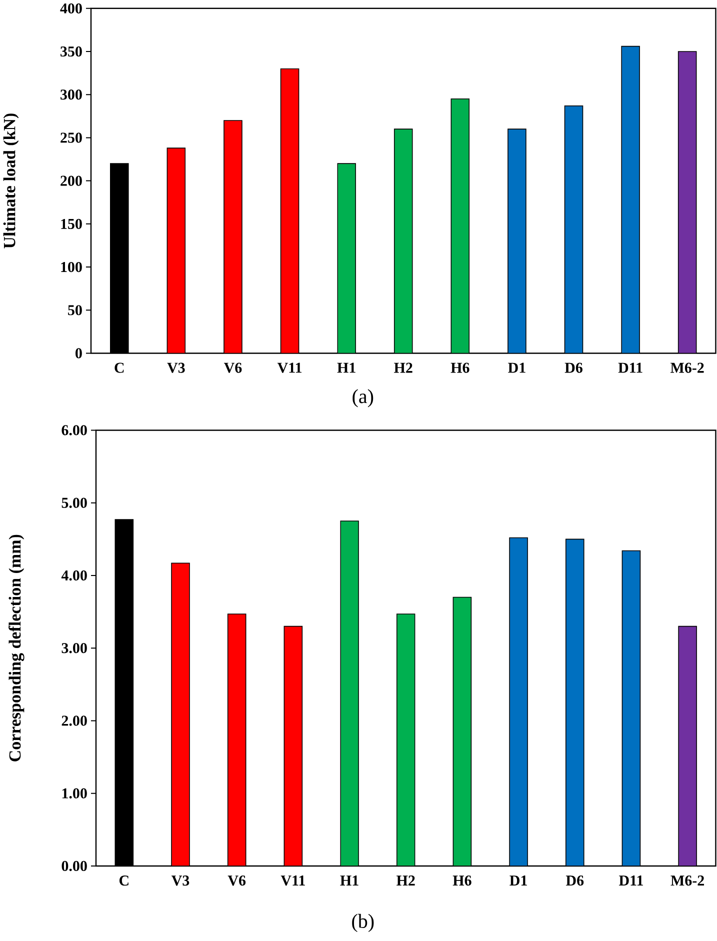 This screenshot has height=941, width=717. Describe the element at coordinates (75, 793) in the screenshot. I see `y-tick-label: 1.00` at that location.